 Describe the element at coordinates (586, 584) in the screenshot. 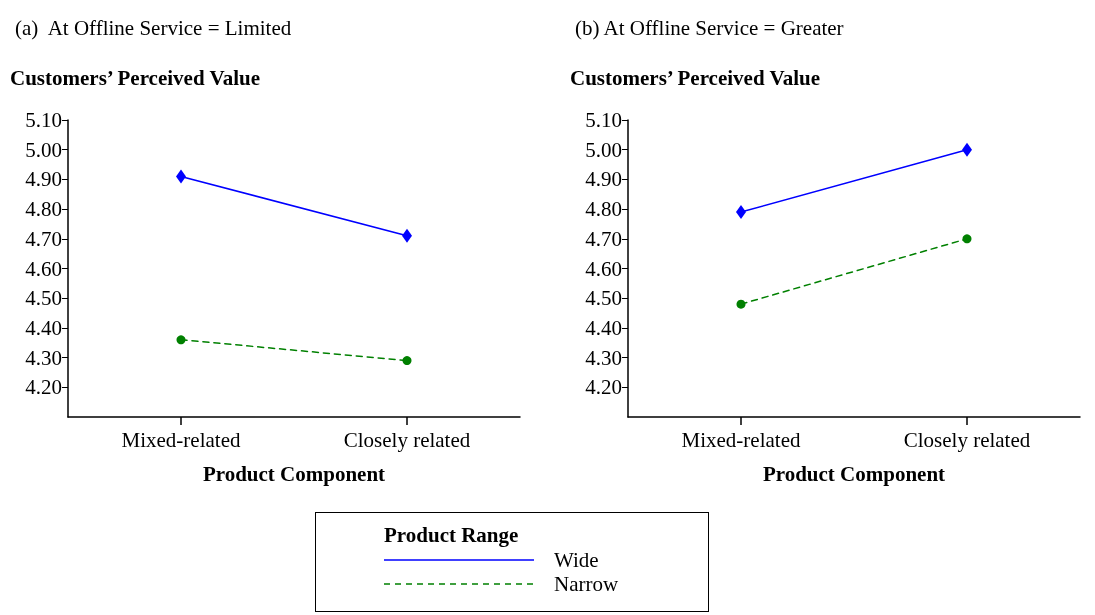

I see `text: Narrow` at that location.